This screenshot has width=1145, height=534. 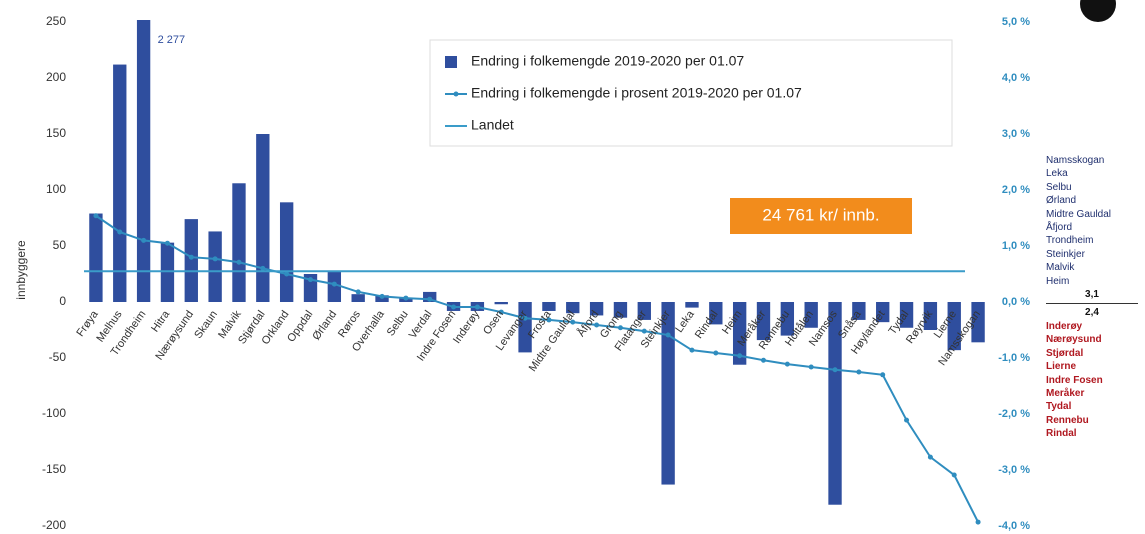 What do you see at coordinates (1075, 160) in the screenshot?
I see `side-list-item: Namsskogan` at bounding box center [1075, 160].